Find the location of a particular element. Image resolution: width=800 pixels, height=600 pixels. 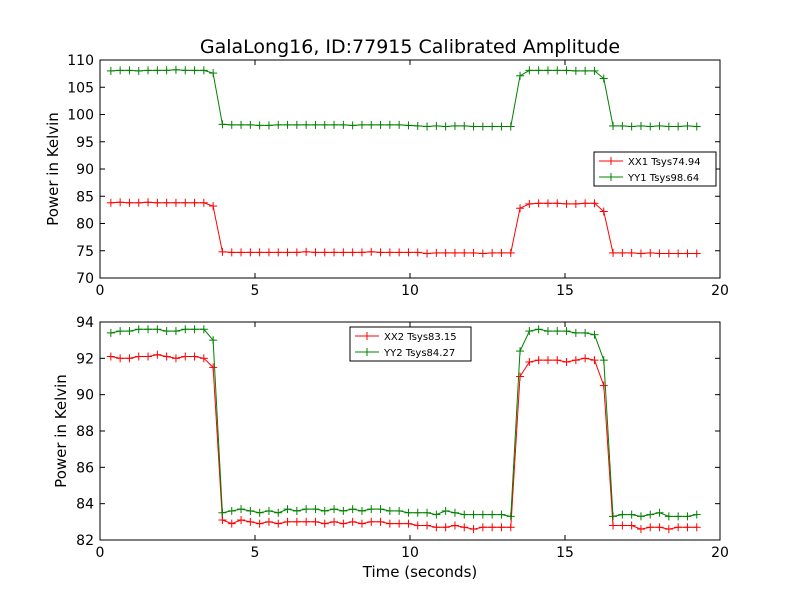

x-tick-label: 20 is located at coordinates (720, 553).